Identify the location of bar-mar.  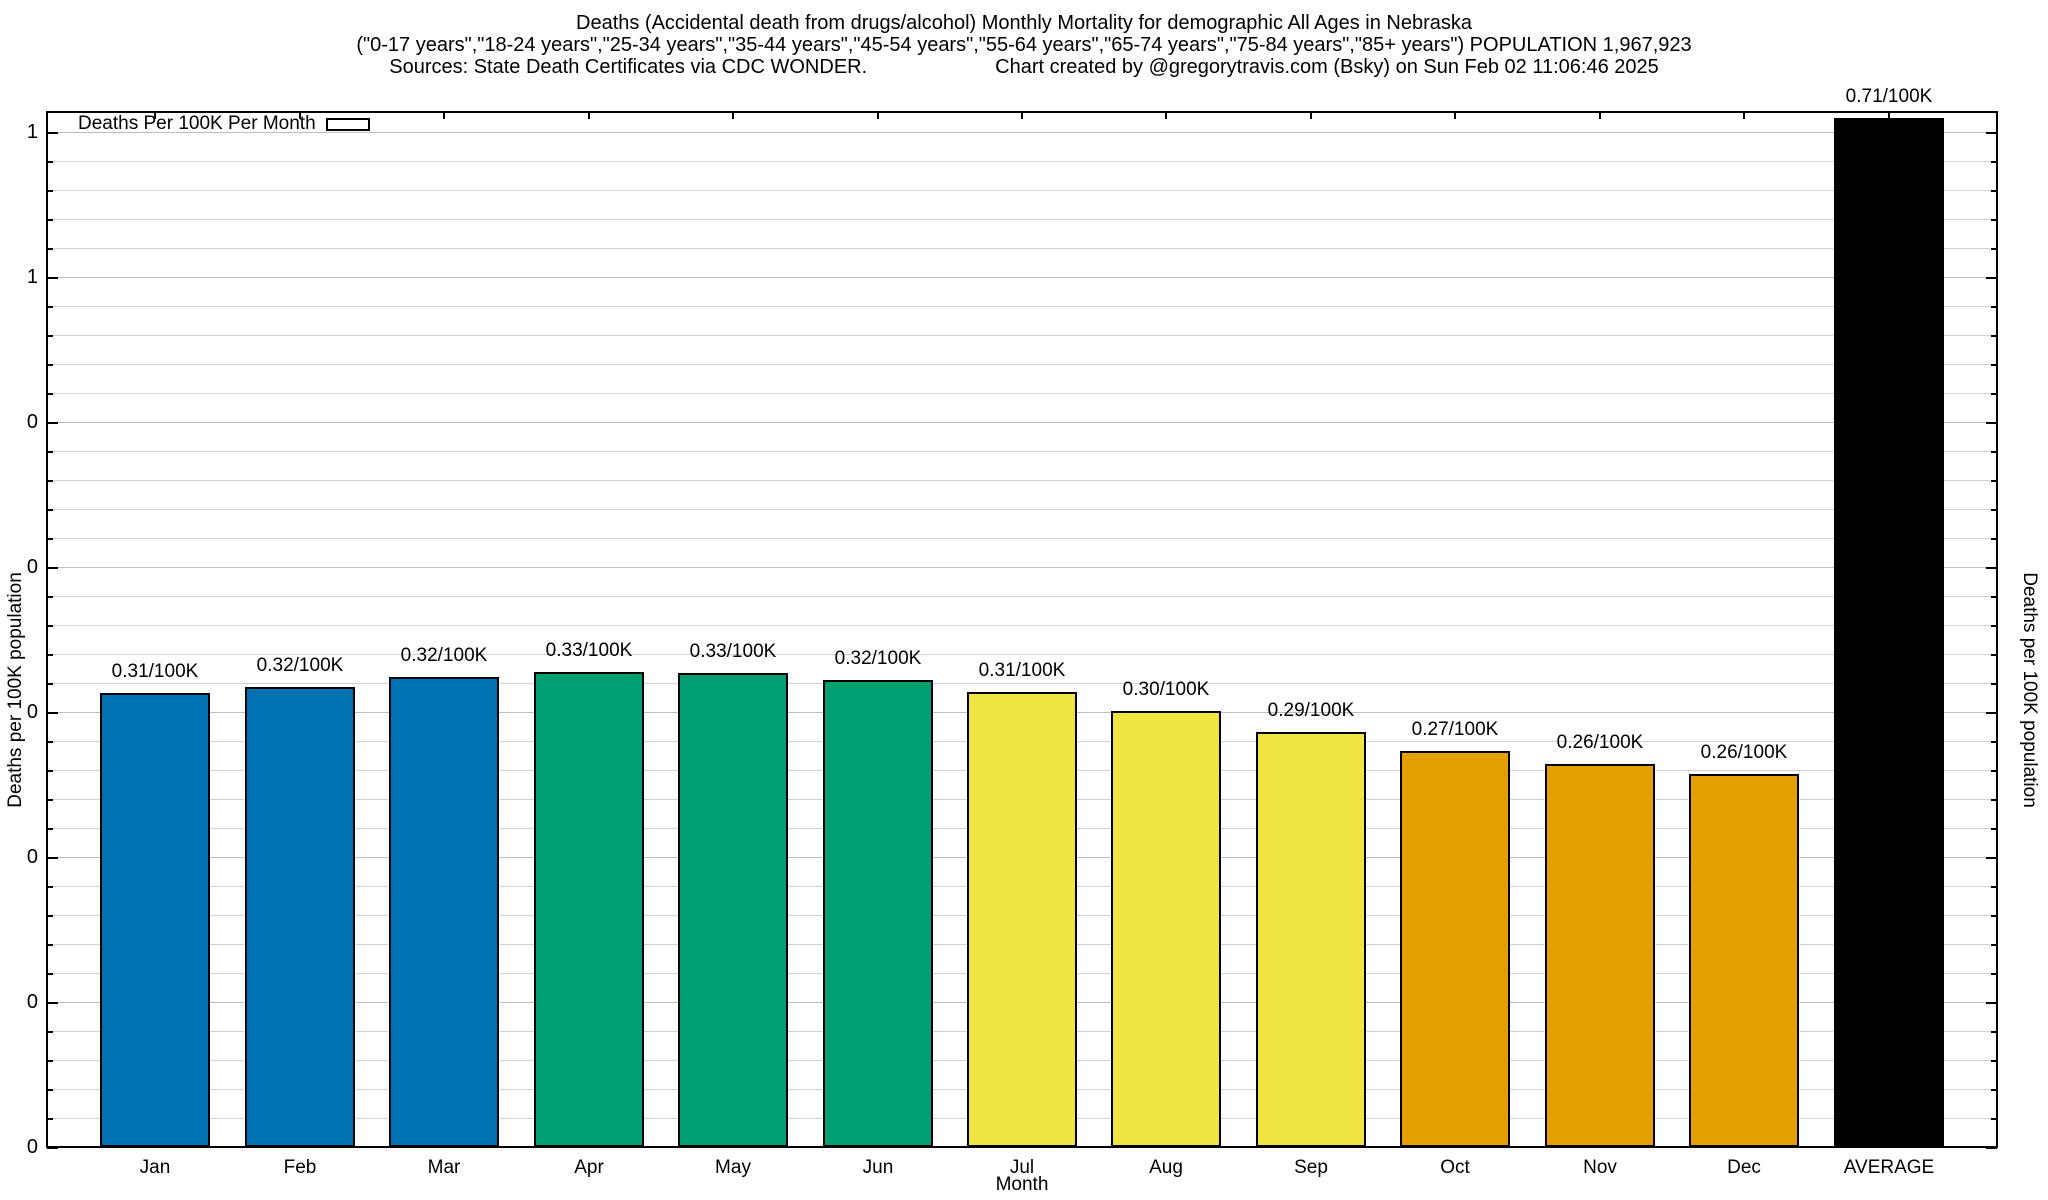
(444, 912).